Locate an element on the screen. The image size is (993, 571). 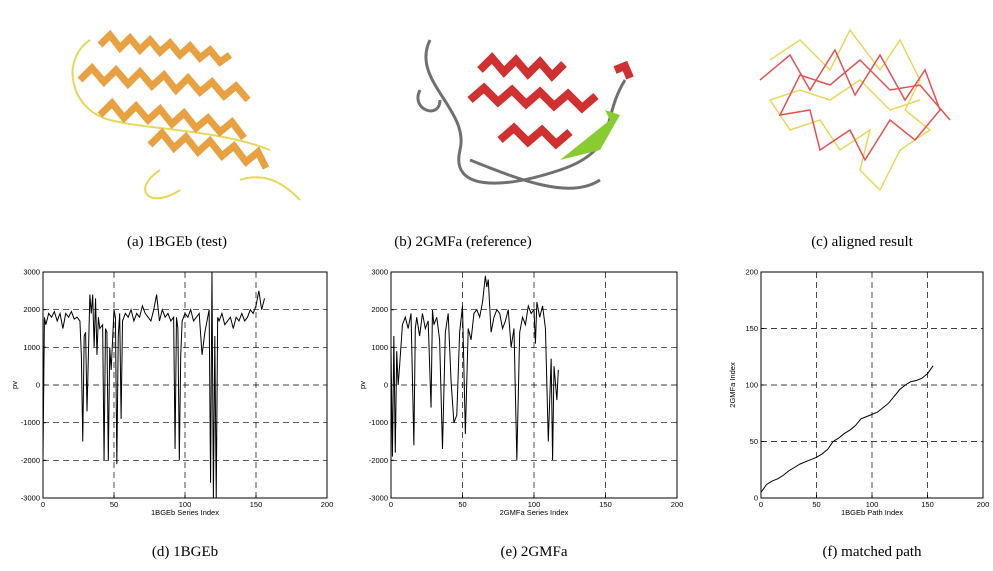
x-axis-label: 1BGEb Path Index is located at coordinates (872, 512).